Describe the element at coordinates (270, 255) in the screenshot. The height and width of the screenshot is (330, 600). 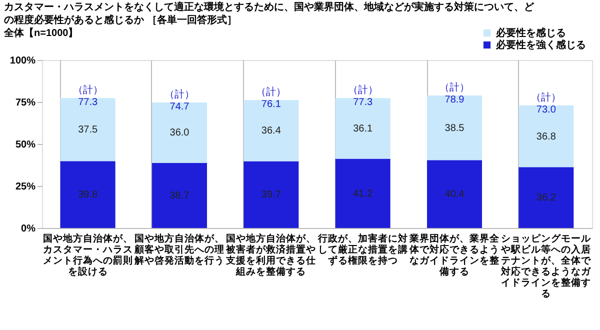
I see `x-tick-label: 国や地方自治体が、被害者が救済措置や支援を利用できる仕組みを整備する` at that location.